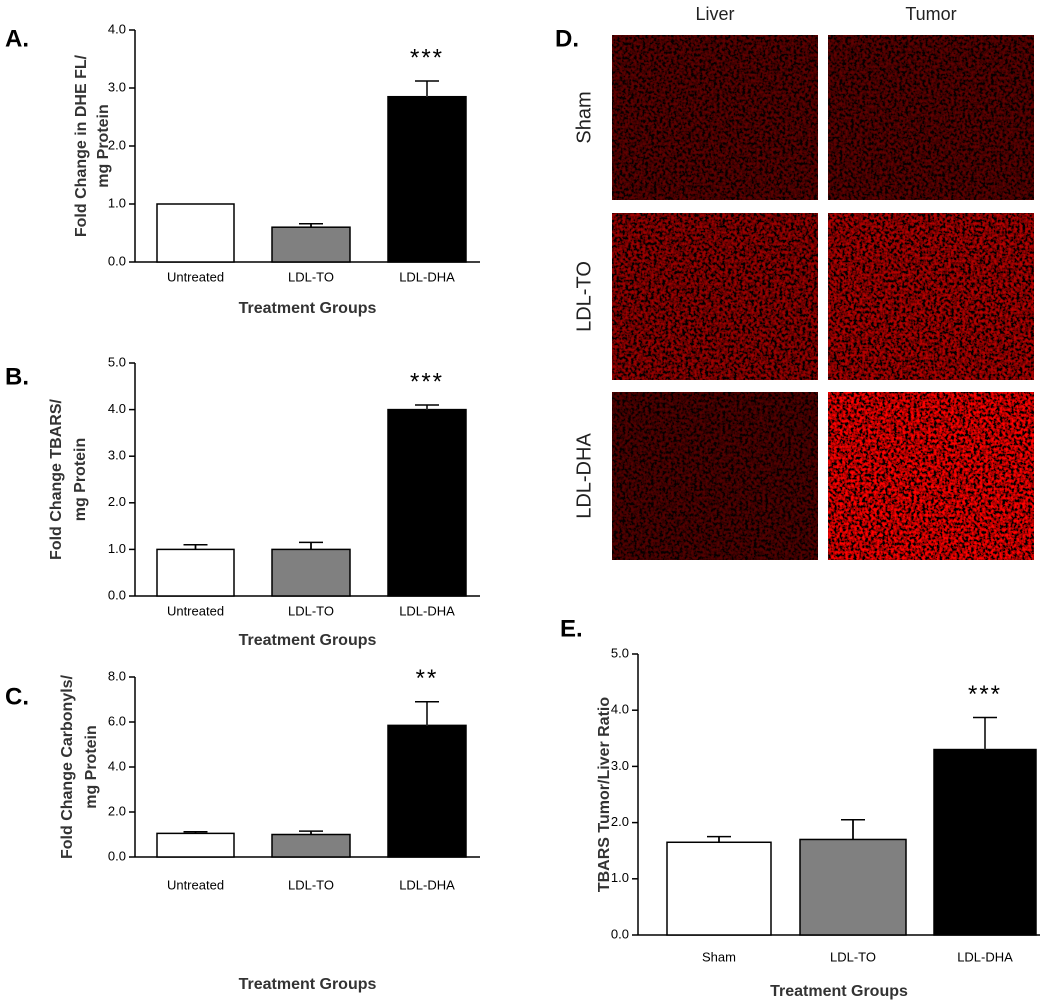  What do you see at coordinates (17, 696) in the screenshot?
I see `panel-label: C.` at bounding box center [17, 696].